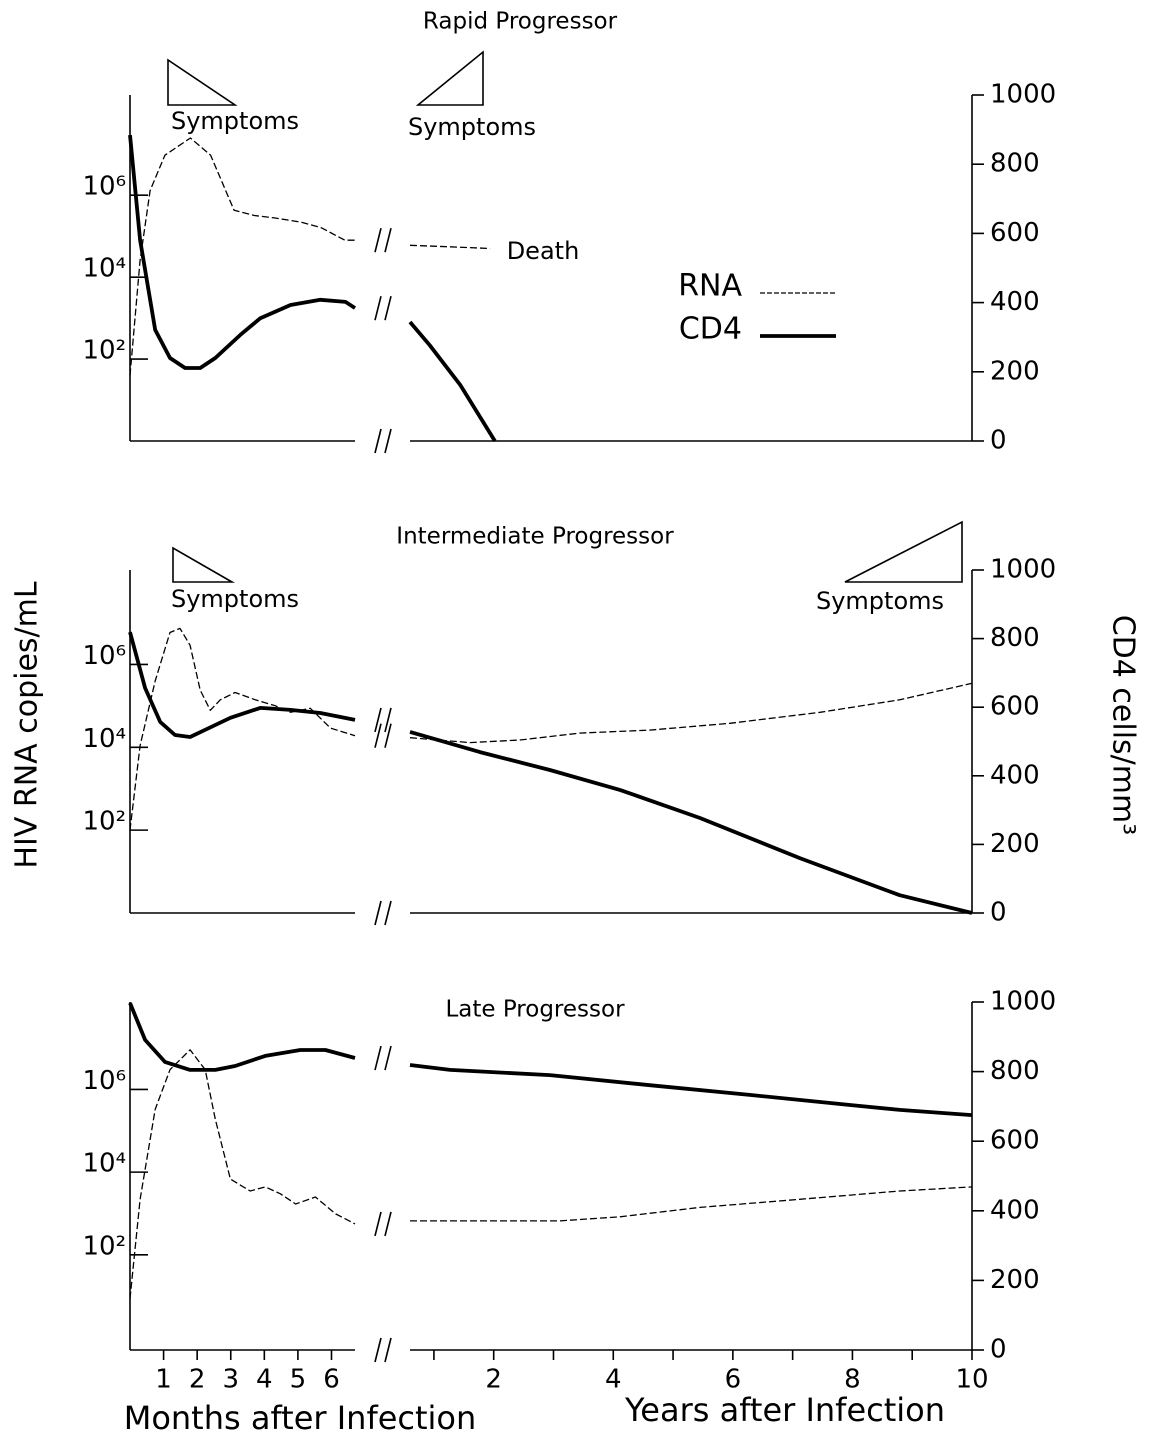 The width and height of the screenshot is (1167, 1448). What do you see at coordinates (543, 251) in the screenshot?
I see `annotation: Death` at bounding box center [543, 251].